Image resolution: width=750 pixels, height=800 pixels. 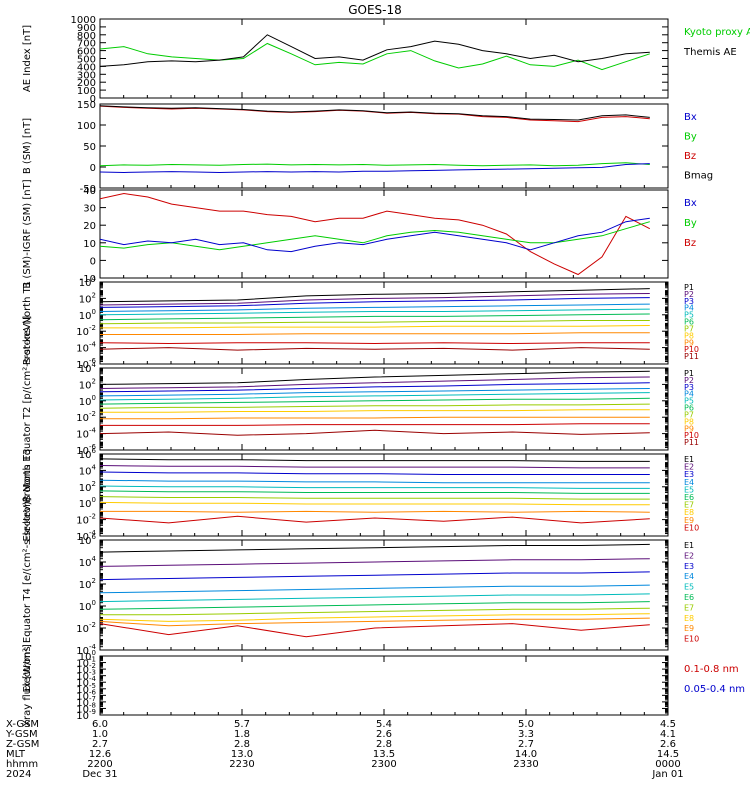 What do you see at coordinates (241, 764) in the screenshot?
I see `ephemeris-value: 2230` at bounding box center [241, 764].